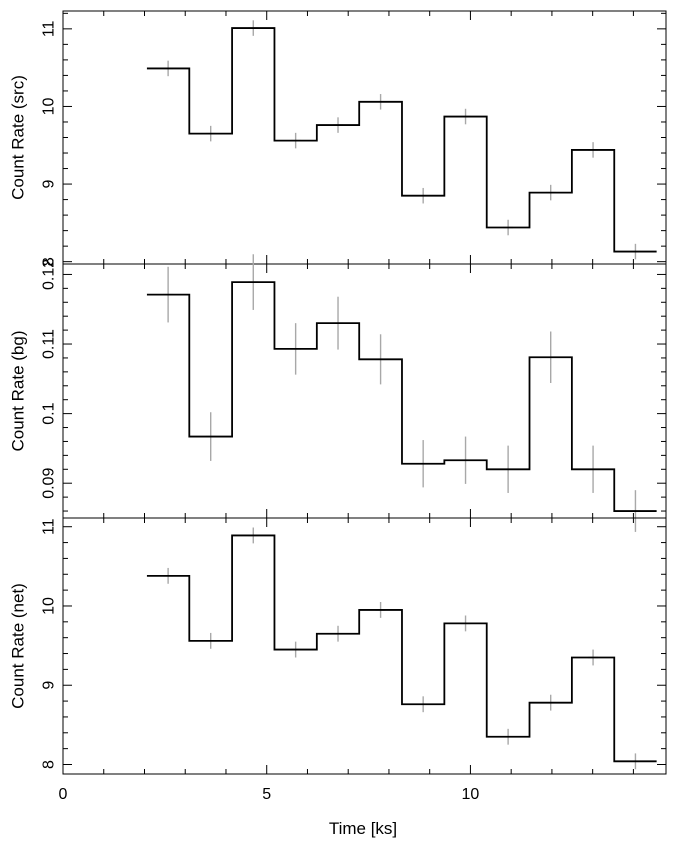 Image resolution: width=676 pixels, height=846 pixels. I want to click on y-tick-label: 0.12, so click(49, 274).